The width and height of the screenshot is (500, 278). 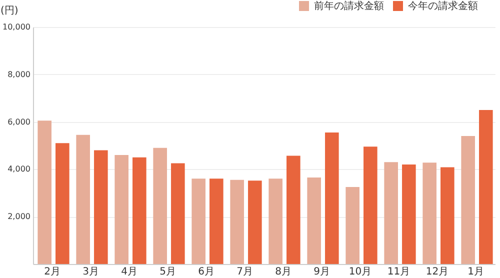 I want to click on x-tick-label: 5月, so click(x=168, y=272).